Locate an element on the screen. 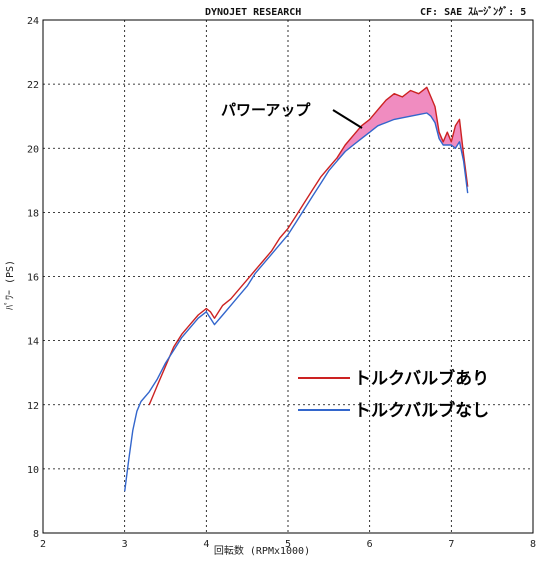 This screenshot has width=560, height=565. y-tick-label-24: 24 is located at coordinates (33, 21).